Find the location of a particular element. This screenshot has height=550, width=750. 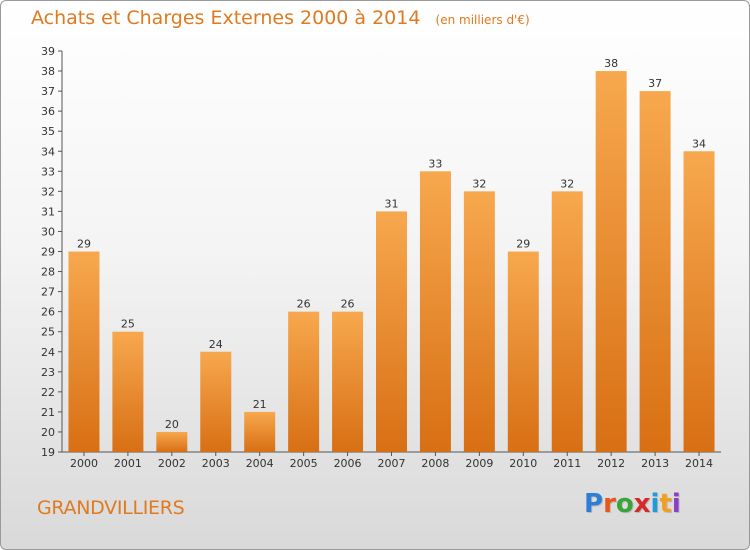

bar-2013 is located at coordinates (655, 271).